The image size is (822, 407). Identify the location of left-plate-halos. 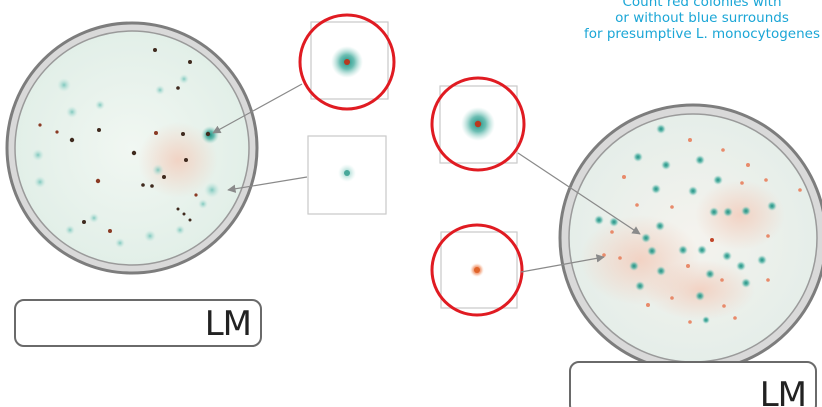
(126, 161).